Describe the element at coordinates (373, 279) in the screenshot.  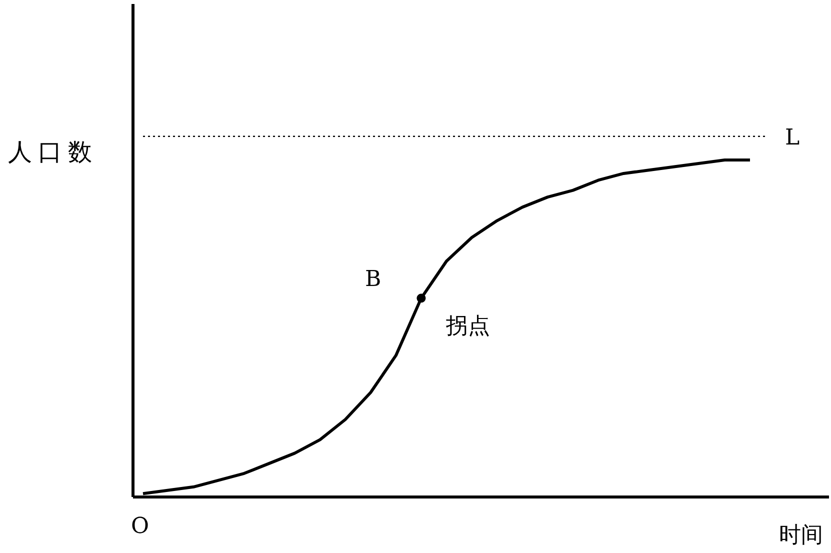
I see `annotation: B` at that location.